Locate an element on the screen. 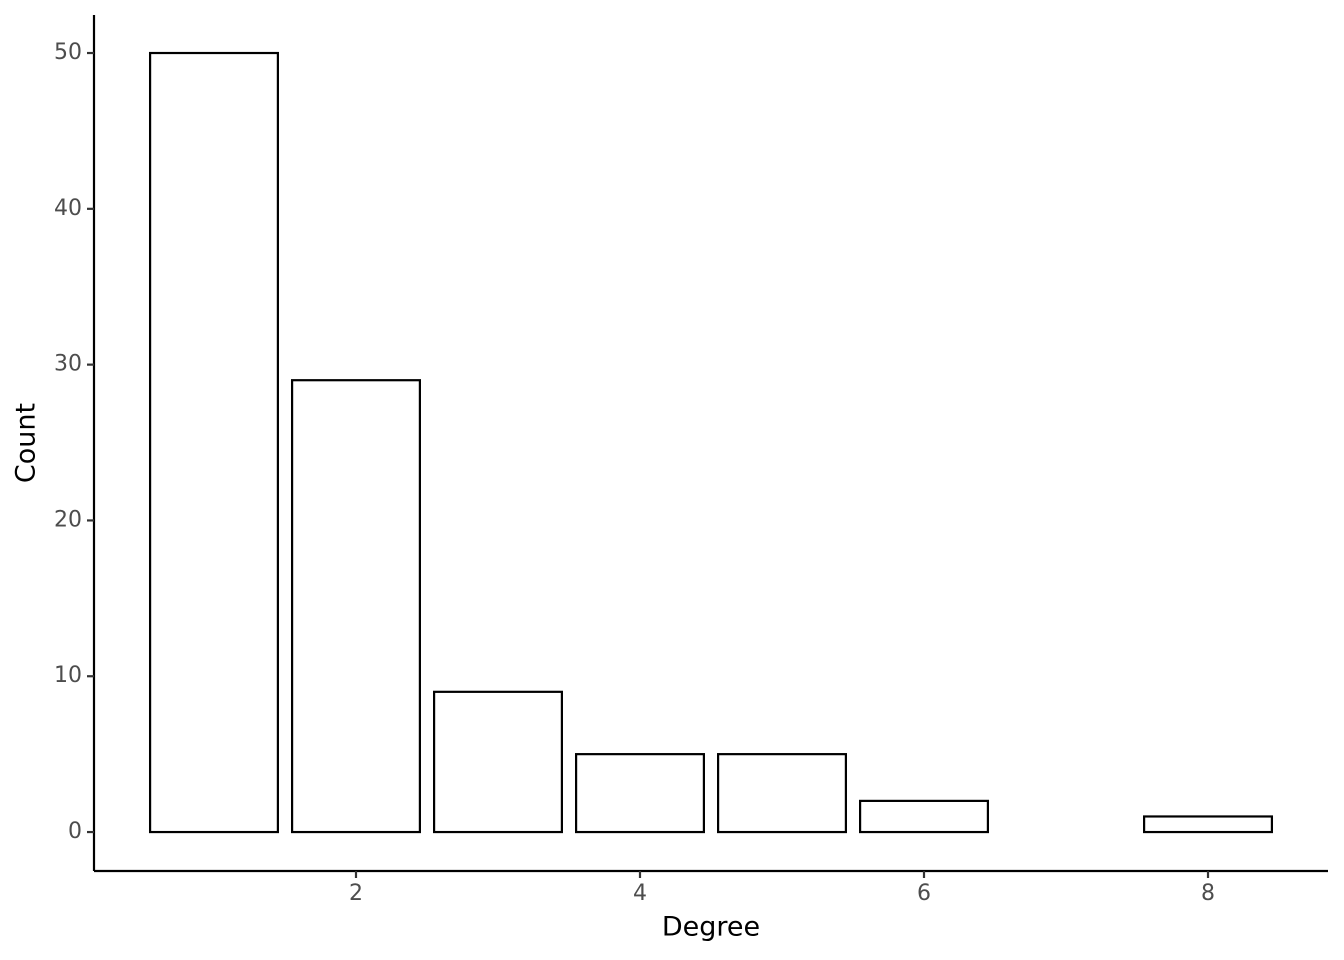  x-tick-label: 2 is located at coordinates (356, 893).